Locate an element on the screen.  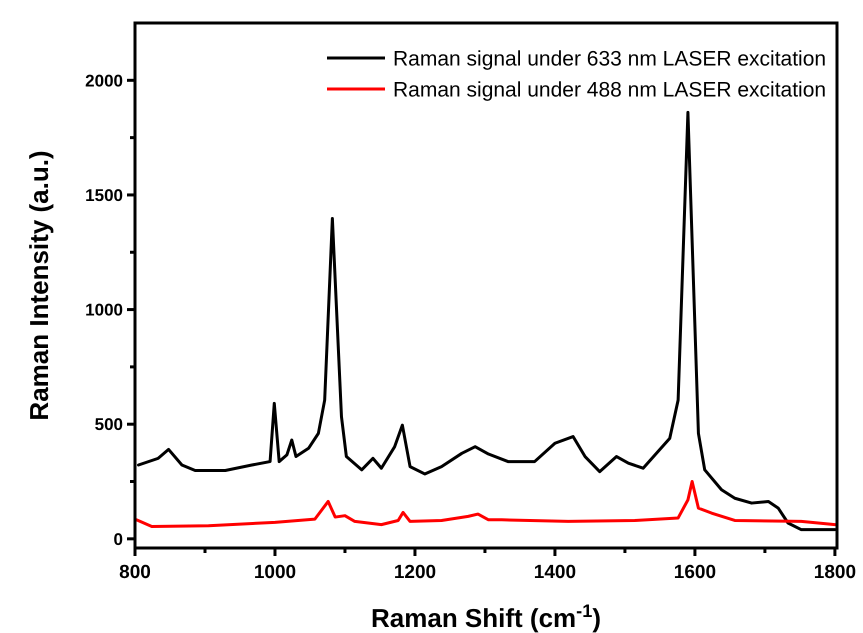
legend-label: Raman signal under 488 nm LASER excitation is located at coordinates (609, 90).